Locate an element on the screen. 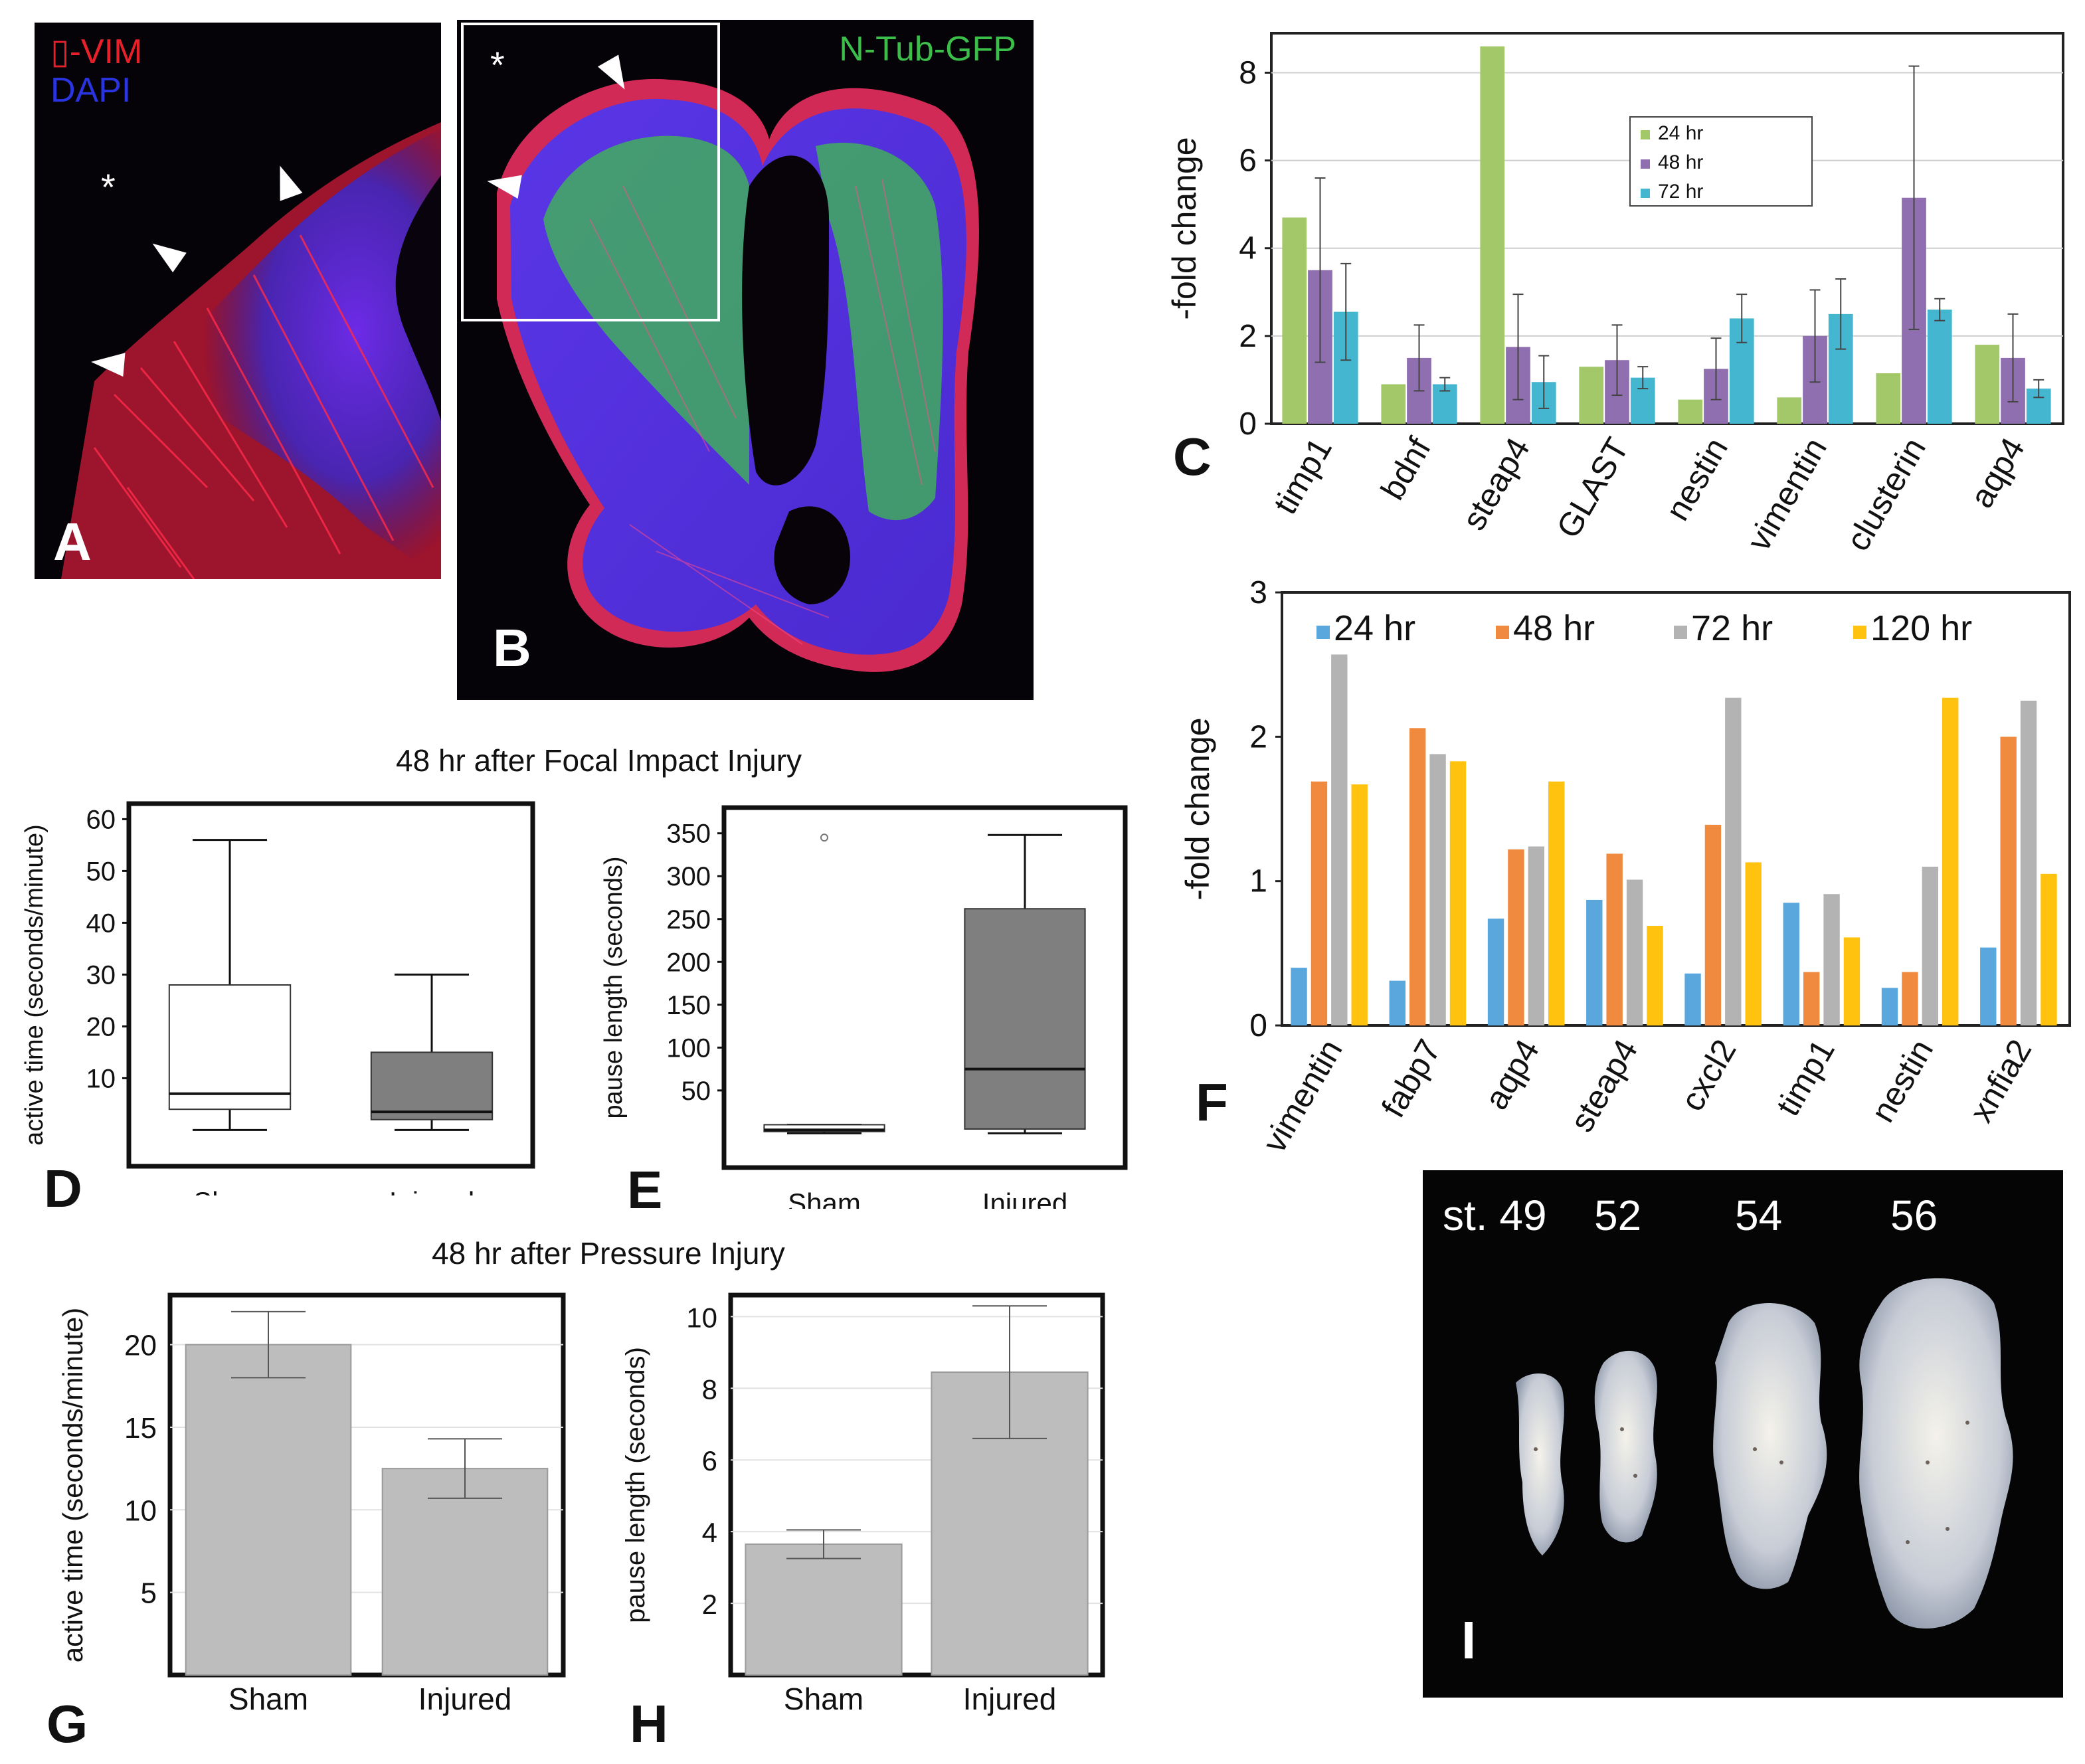 The height and width of the screenshot is (1764, 2085). y-tick-label: 20 is located at coordinates (101, 1027).